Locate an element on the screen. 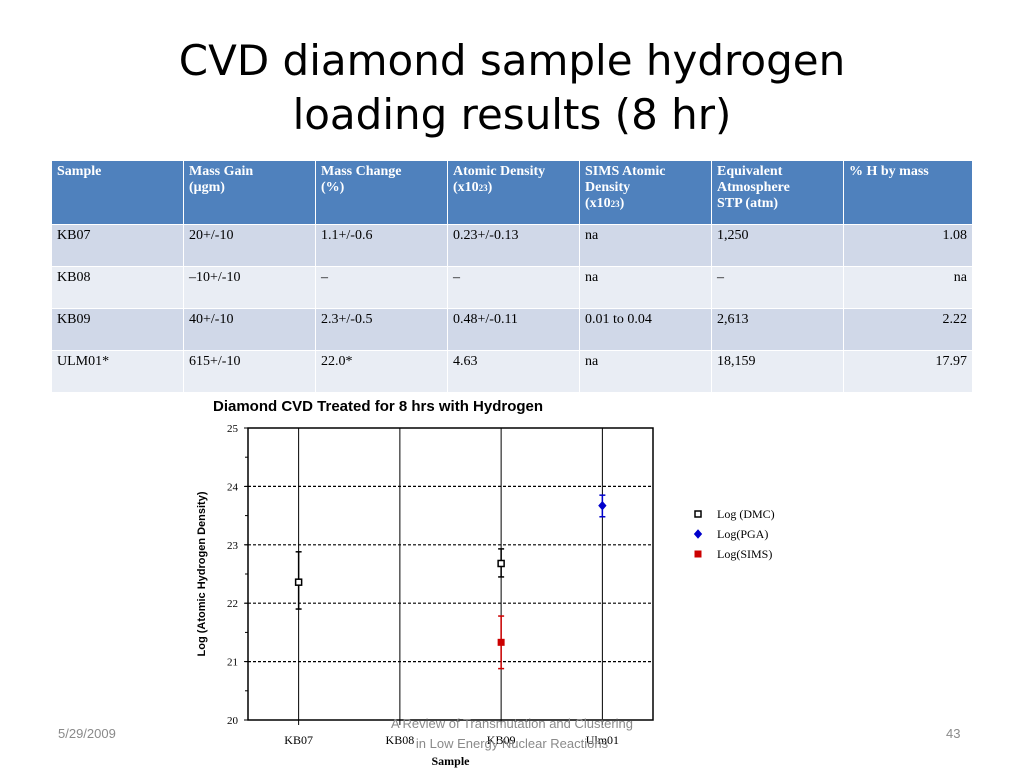 The height and width of the screenshot is (768, 1024). cell-atomic-density: – is located at coordinates (513, 287).